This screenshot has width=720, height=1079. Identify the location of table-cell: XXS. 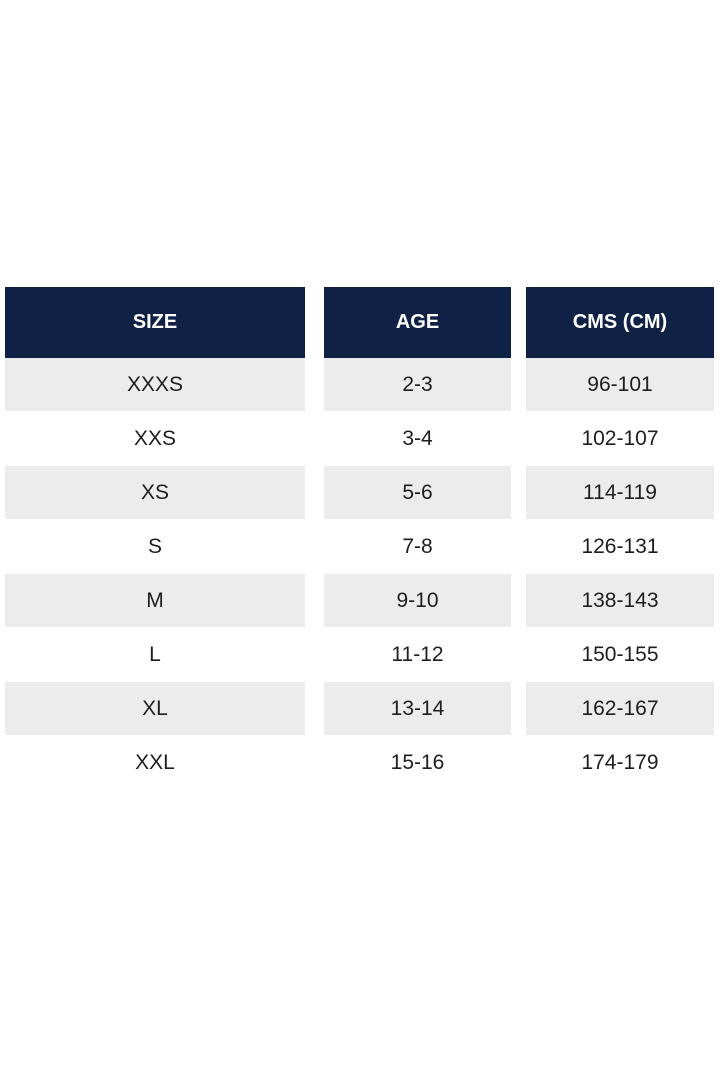
(155, 438).